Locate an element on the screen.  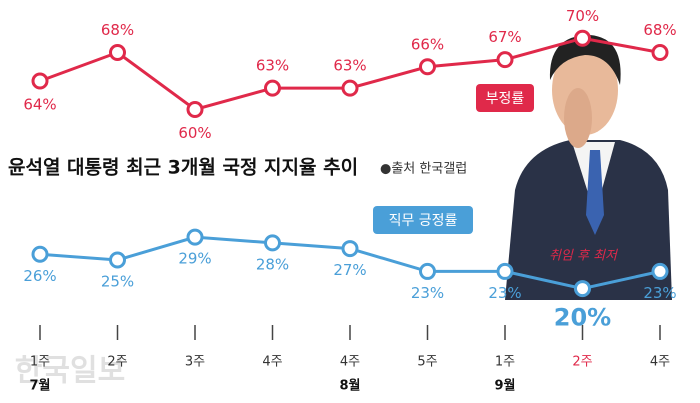
chart-title: 윤석열 대통령 최근 3개월 국정 지지율 추이 is located at coordinates (183, 168).